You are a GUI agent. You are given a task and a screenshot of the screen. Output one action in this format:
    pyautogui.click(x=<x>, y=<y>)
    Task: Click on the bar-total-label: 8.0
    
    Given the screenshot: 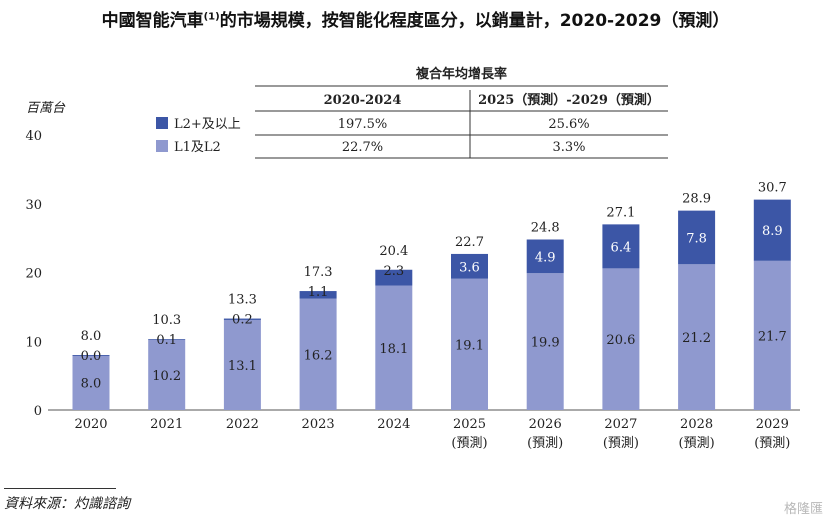 What is the action you would take?
    pyautogui.click(x=91, y=336)
    